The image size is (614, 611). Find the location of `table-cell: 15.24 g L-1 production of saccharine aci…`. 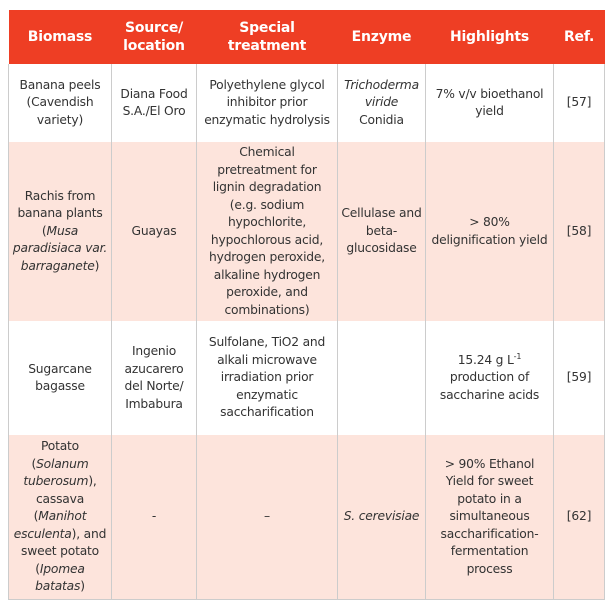

table-cell: 15.24 g L-1 production of saccharine aci… is located at coordinates (489, 378).